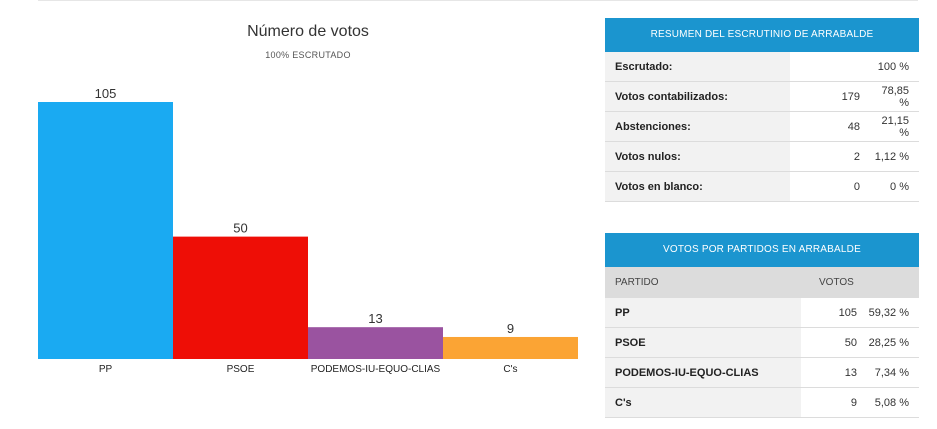 The height and width of the screenshot is (429, 937). Describe the element at coordinates (241, 369) in the screenshot. I see `category-label: PSOE` at that location.